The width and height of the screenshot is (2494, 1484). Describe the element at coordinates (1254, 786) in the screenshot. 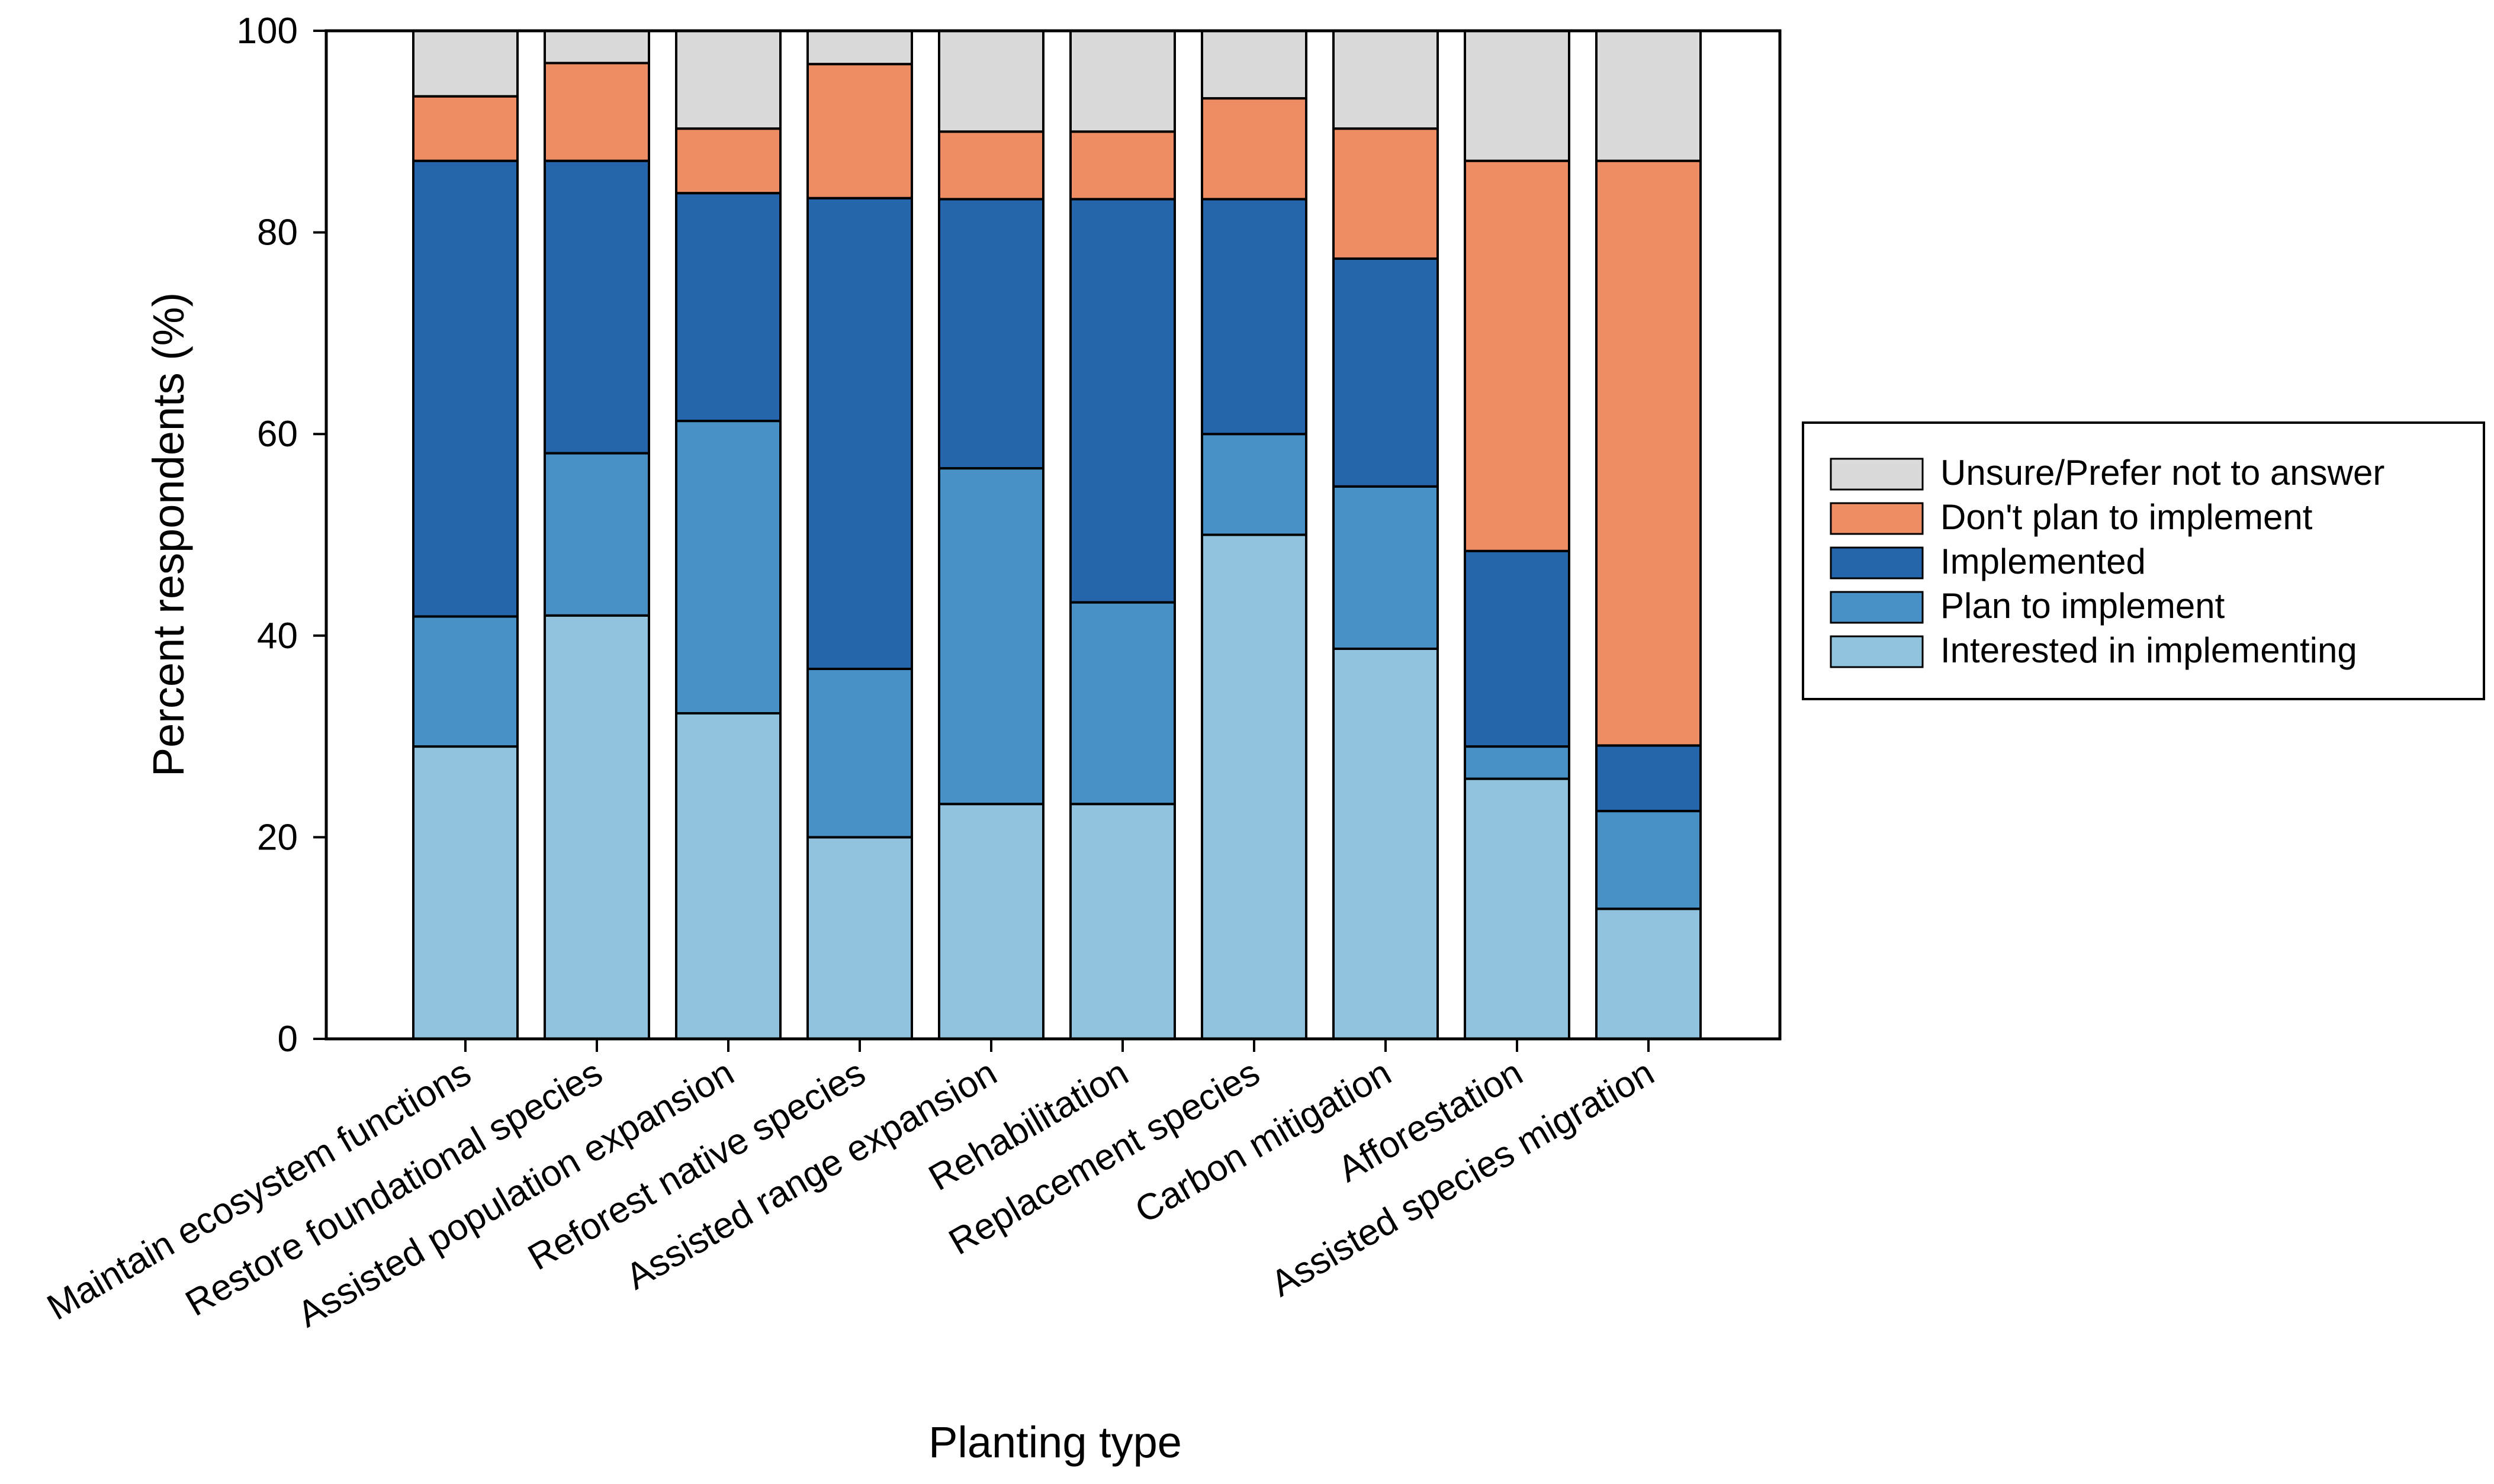

I see `bar-replacement-species-interested-in-implementing` at that location.